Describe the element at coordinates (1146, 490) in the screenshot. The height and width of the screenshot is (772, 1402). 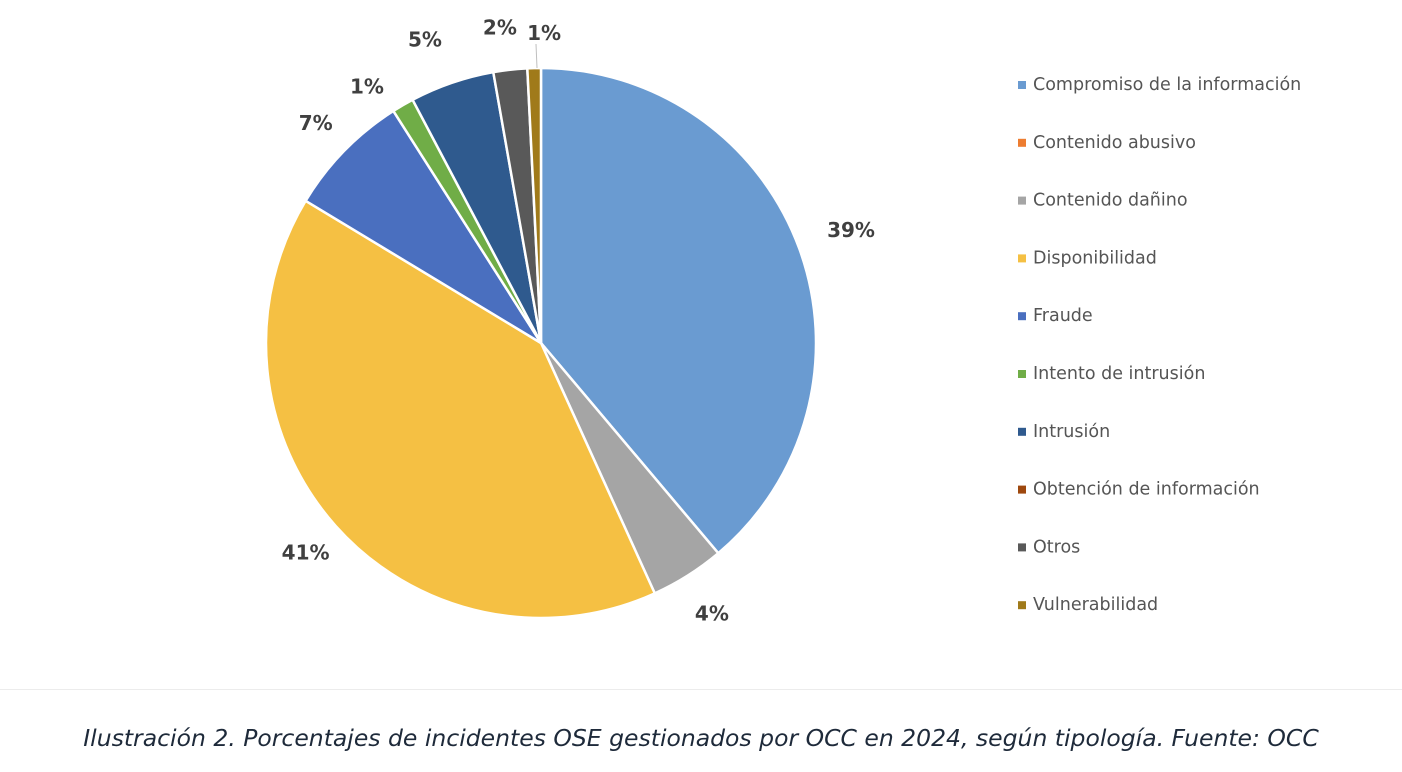
I see `legend-label-obtencion-de-informacion: Obtención de información` at that location.